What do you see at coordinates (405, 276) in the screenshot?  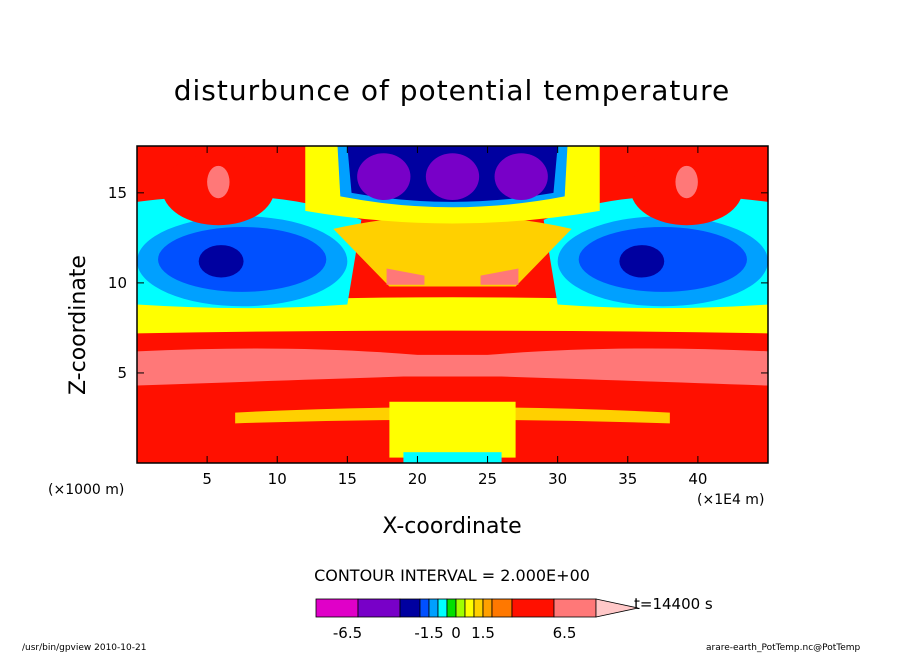 I see `red-wing-left` at bounding box center [405, 276].